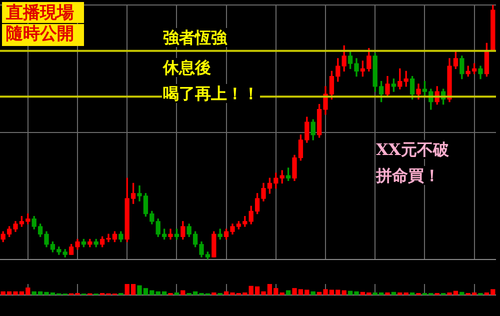  Describe the element at coordinates (43, 13) in the screenshot. I see `annotation: 直播現場` at that location.